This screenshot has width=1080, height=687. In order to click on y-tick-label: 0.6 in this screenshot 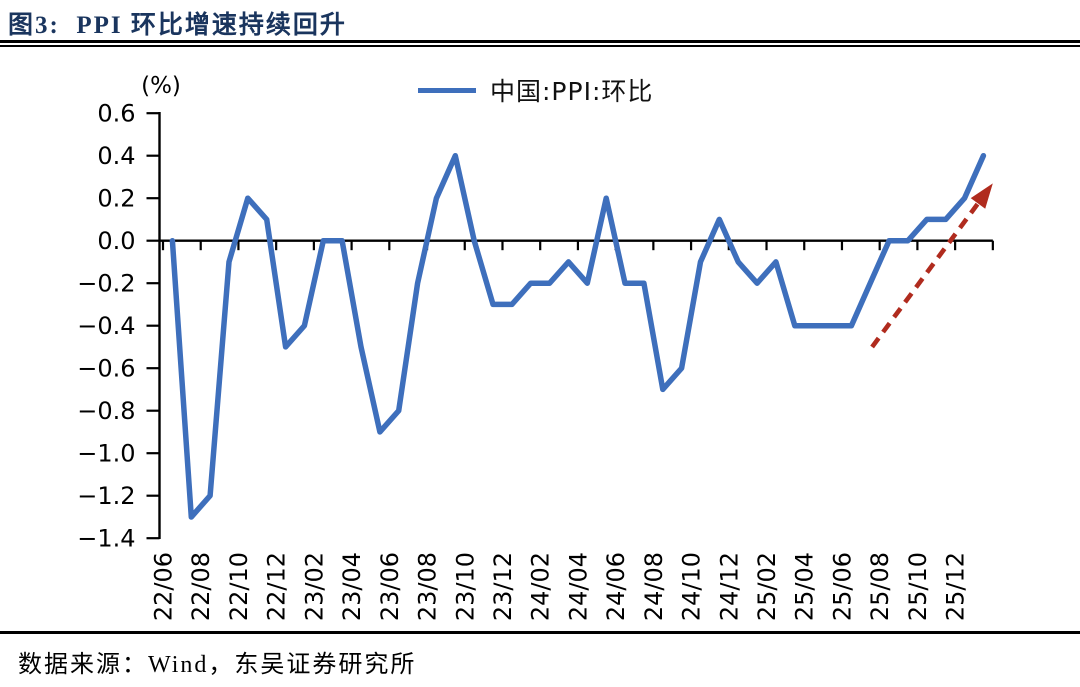, I will do `click(116, 114)`.